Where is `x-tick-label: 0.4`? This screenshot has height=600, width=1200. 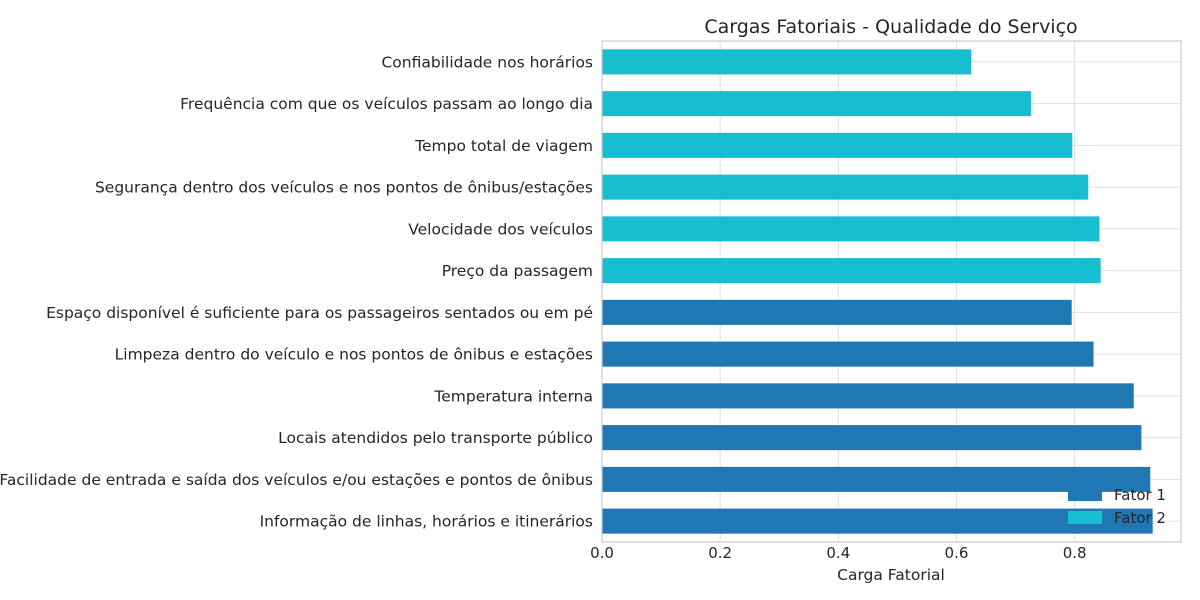 x-tick-label: 0.4 is located at coordinates (838, 553).